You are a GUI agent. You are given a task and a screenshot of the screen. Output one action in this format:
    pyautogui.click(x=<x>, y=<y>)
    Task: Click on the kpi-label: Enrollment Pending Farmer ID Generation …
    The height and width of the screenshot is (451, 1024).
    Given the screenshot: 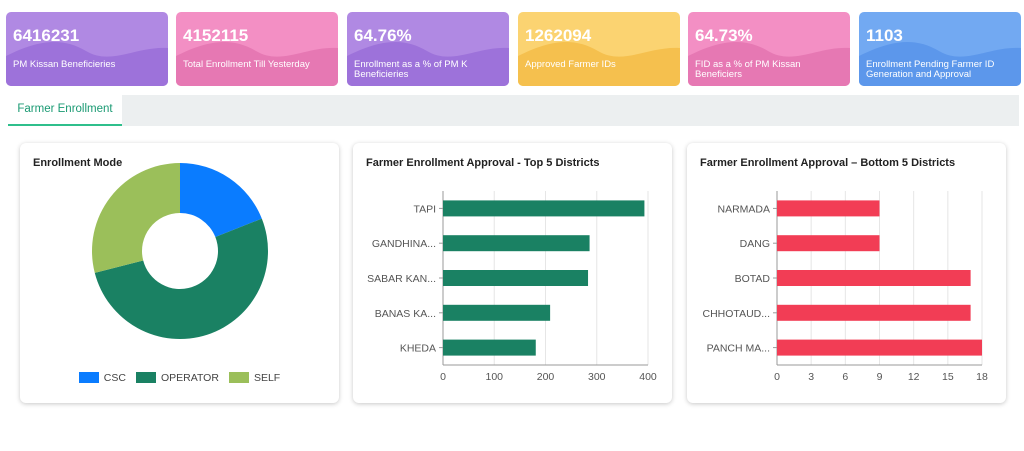 What is the action you would take?
    pyautogui.click(x=930, y=69)
    